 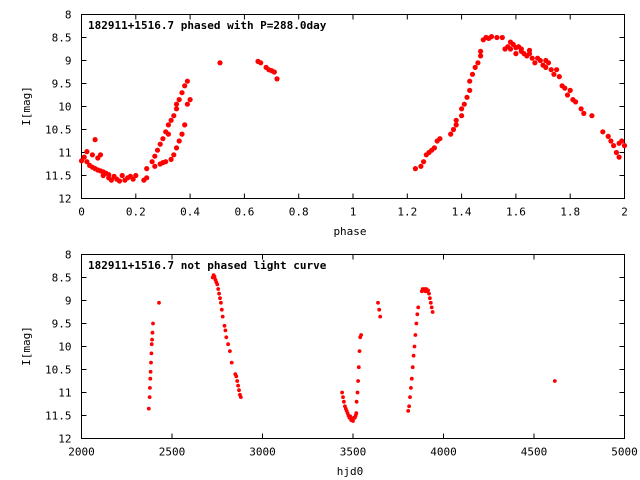 I want to click on y-tick-label: 8, so click(x=68, y=15).